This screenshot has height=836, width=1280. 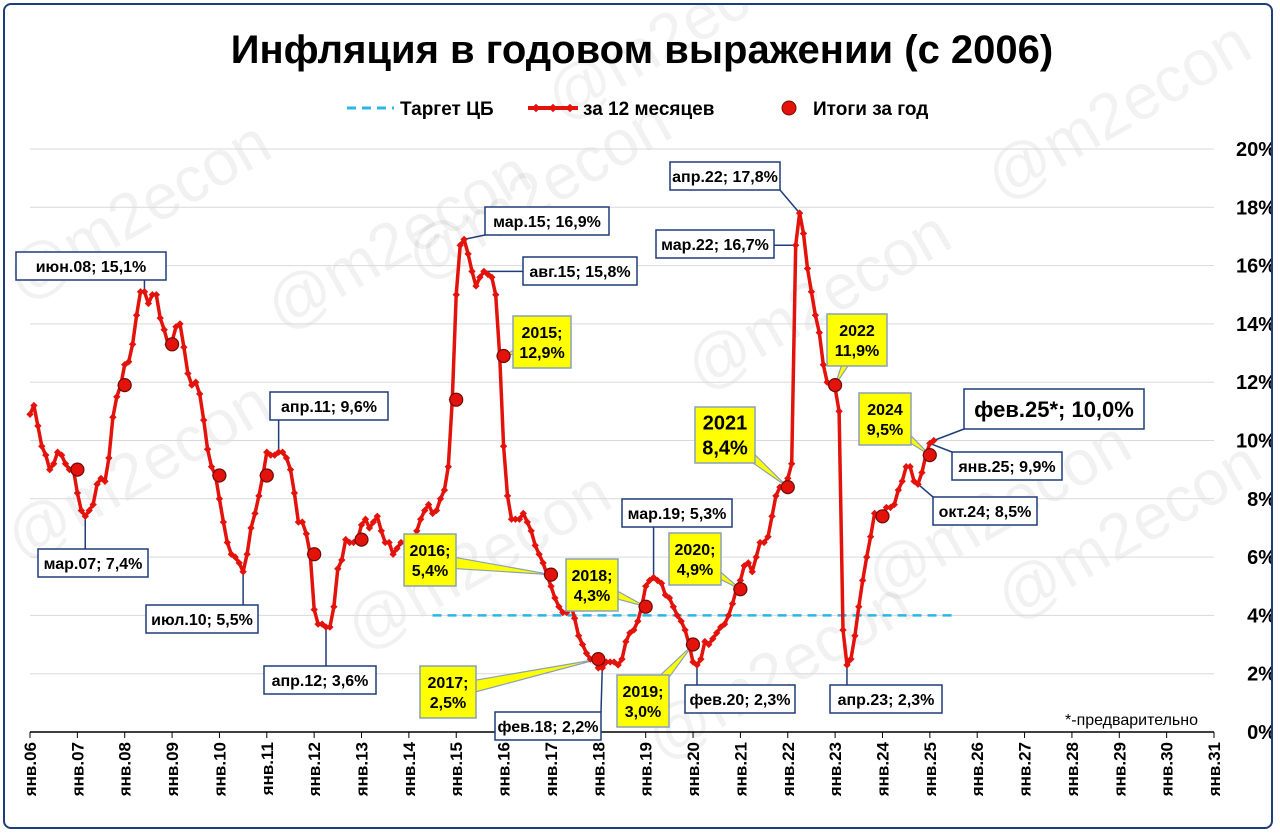 I want to click on callout-text: 2022, so click(x=857, y=331).